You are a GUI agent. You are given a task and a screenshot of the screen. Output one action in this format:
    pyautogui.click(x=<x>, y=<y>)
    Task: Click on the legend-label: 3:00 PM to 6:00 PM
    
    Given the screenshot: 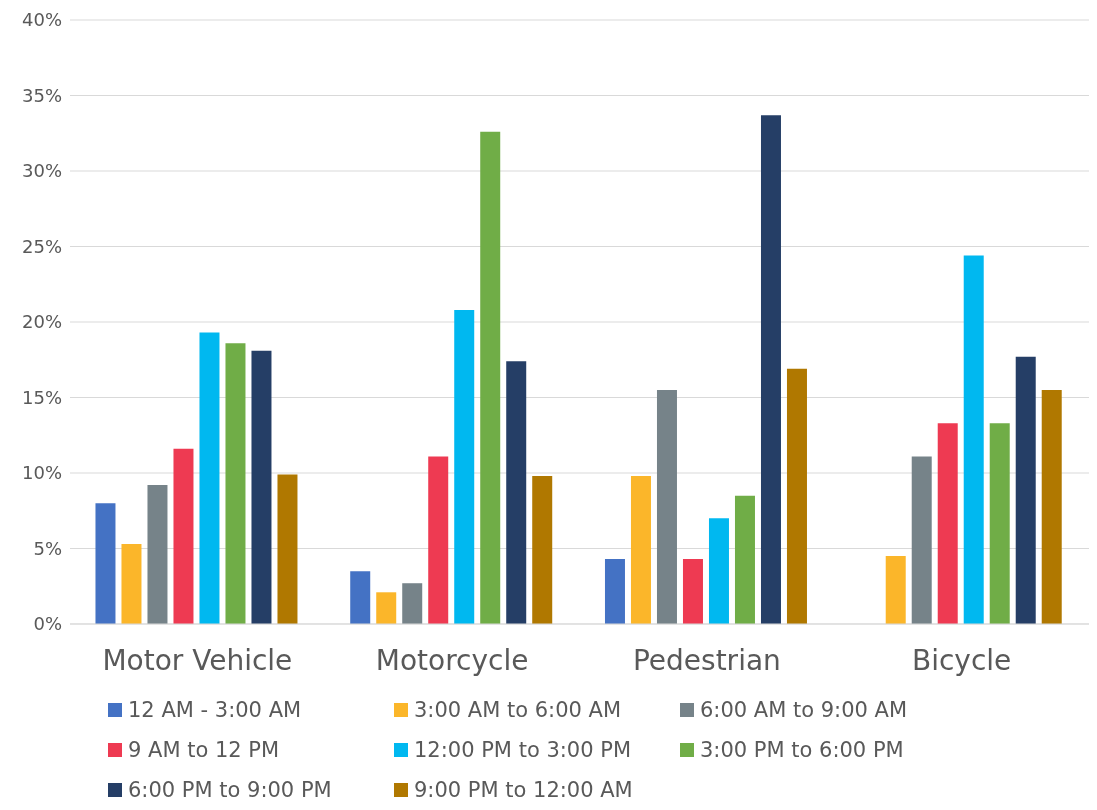 What is the action you would take?
    pyautogui.click(x=802, y=750)
    